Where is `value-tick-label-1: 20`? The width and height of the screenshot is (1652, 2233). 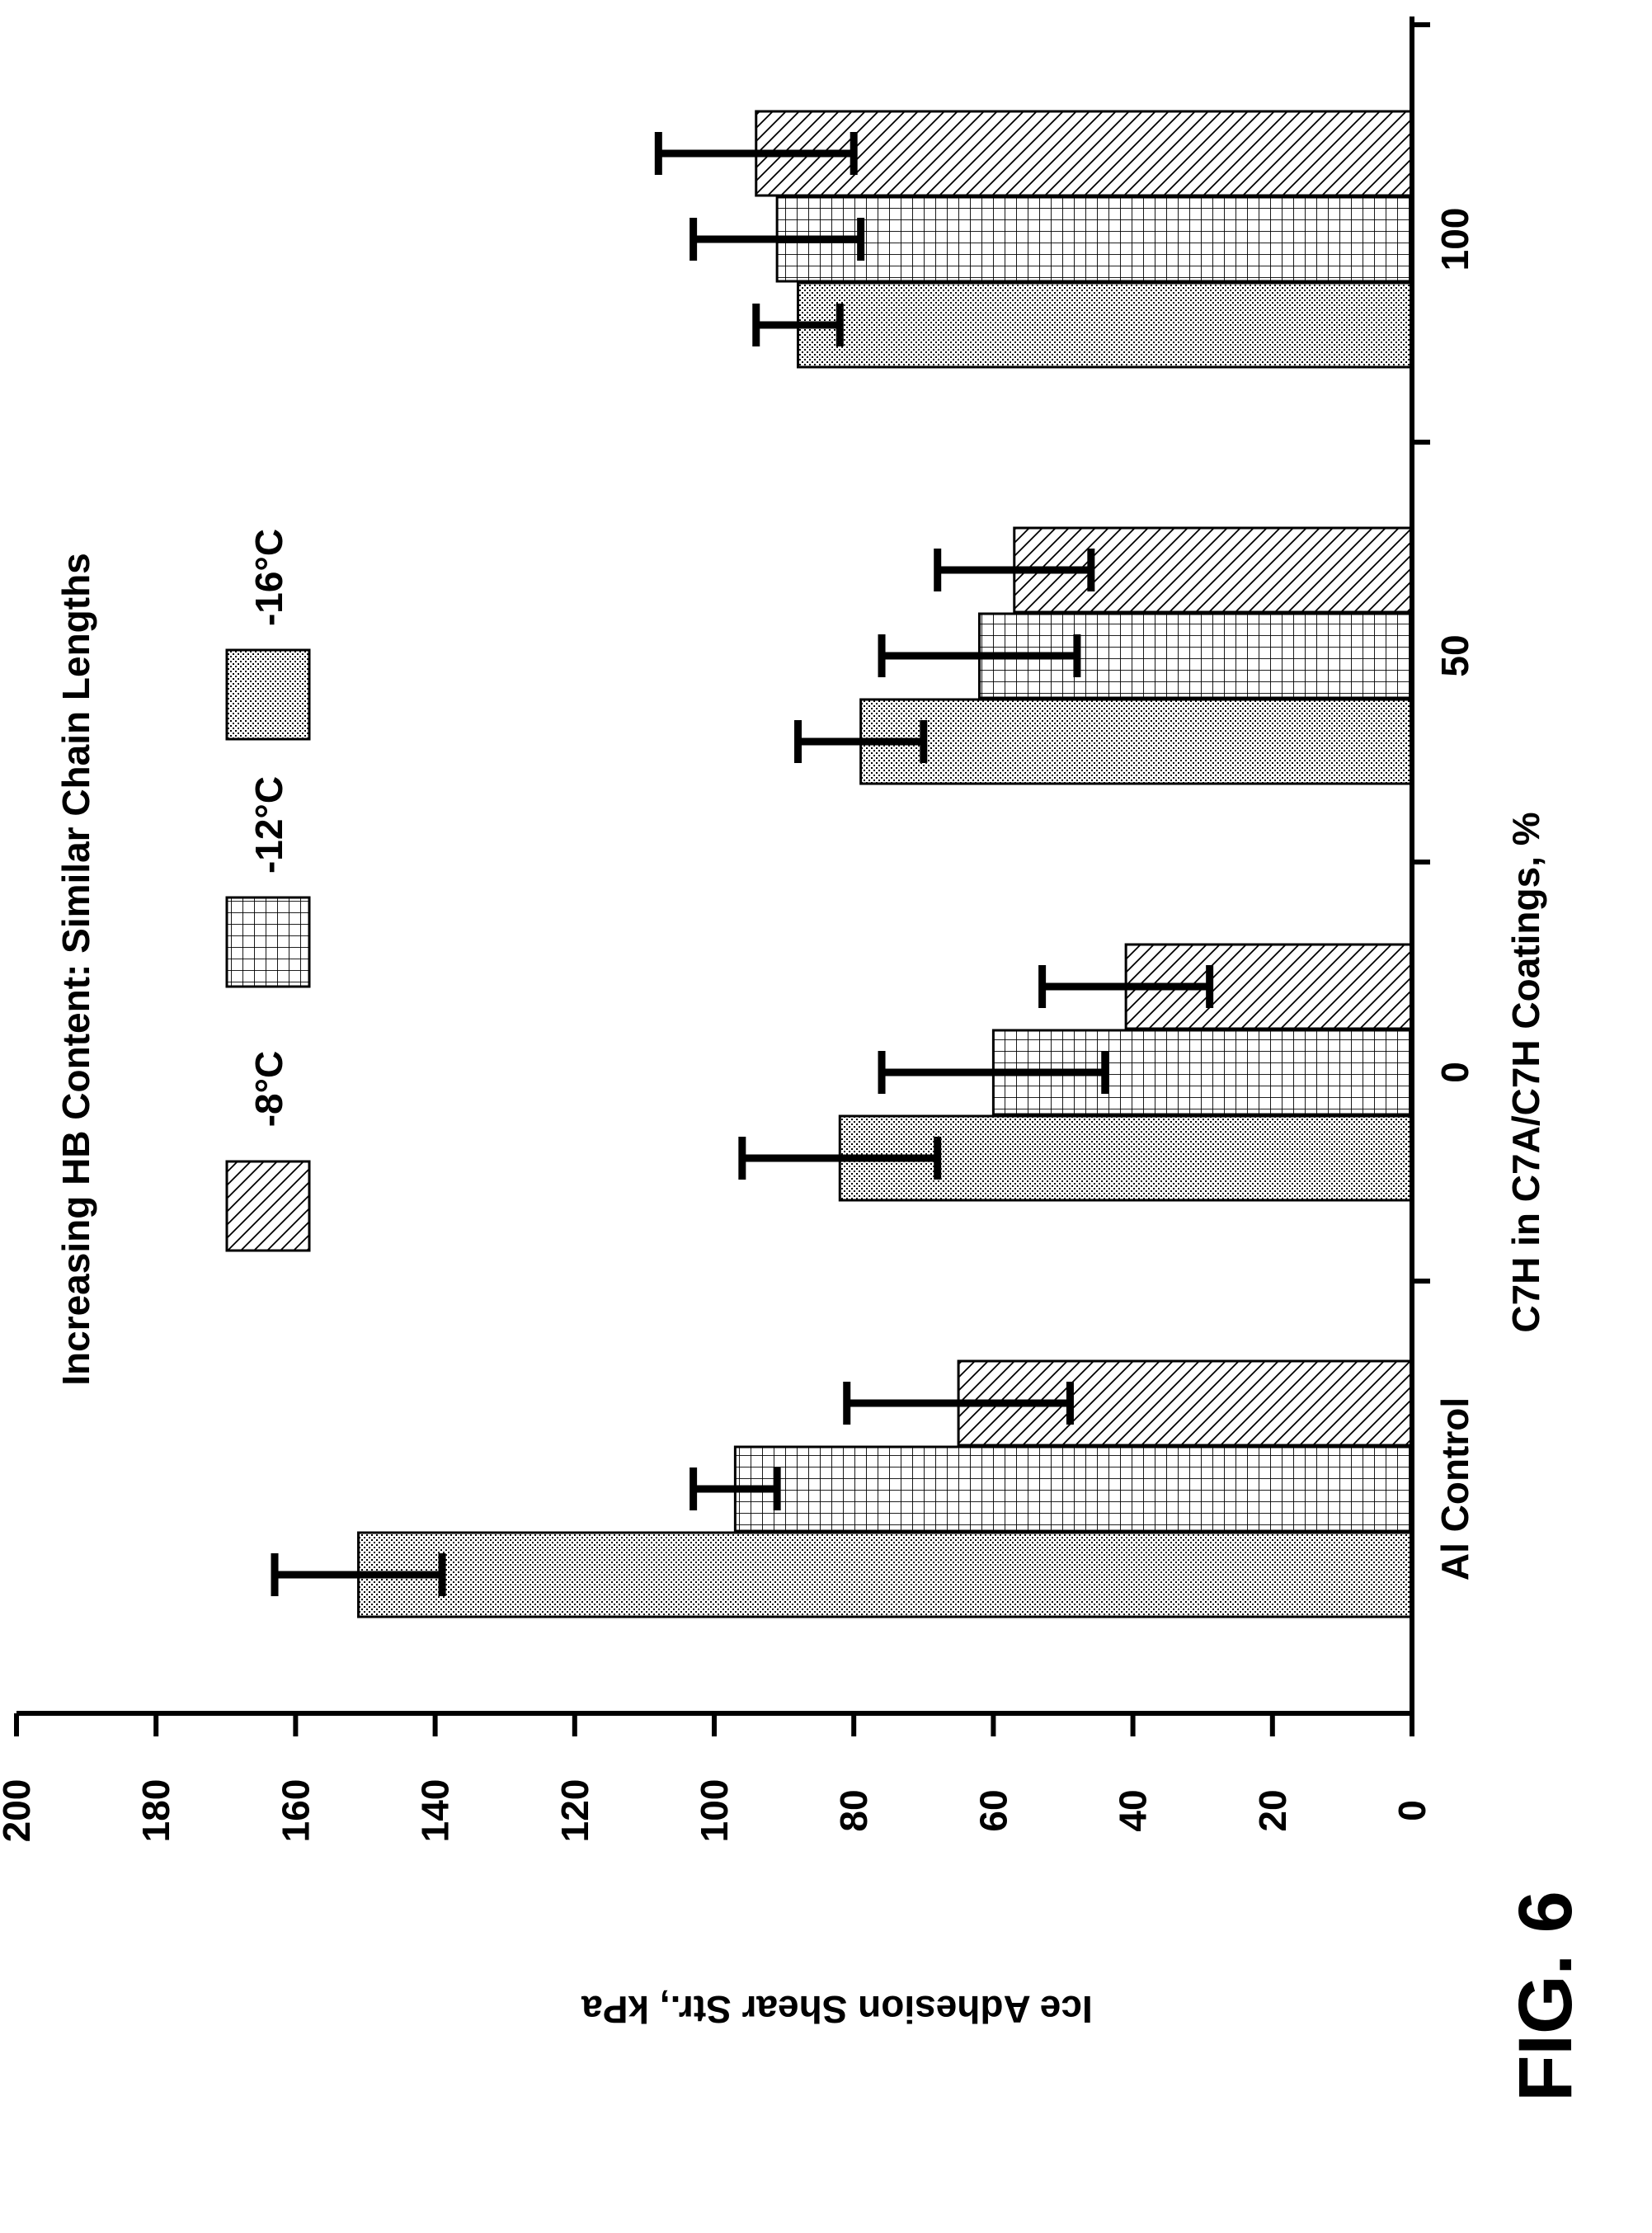
value-tick-label-1: 20 is located at coordinates (1272, 1810).